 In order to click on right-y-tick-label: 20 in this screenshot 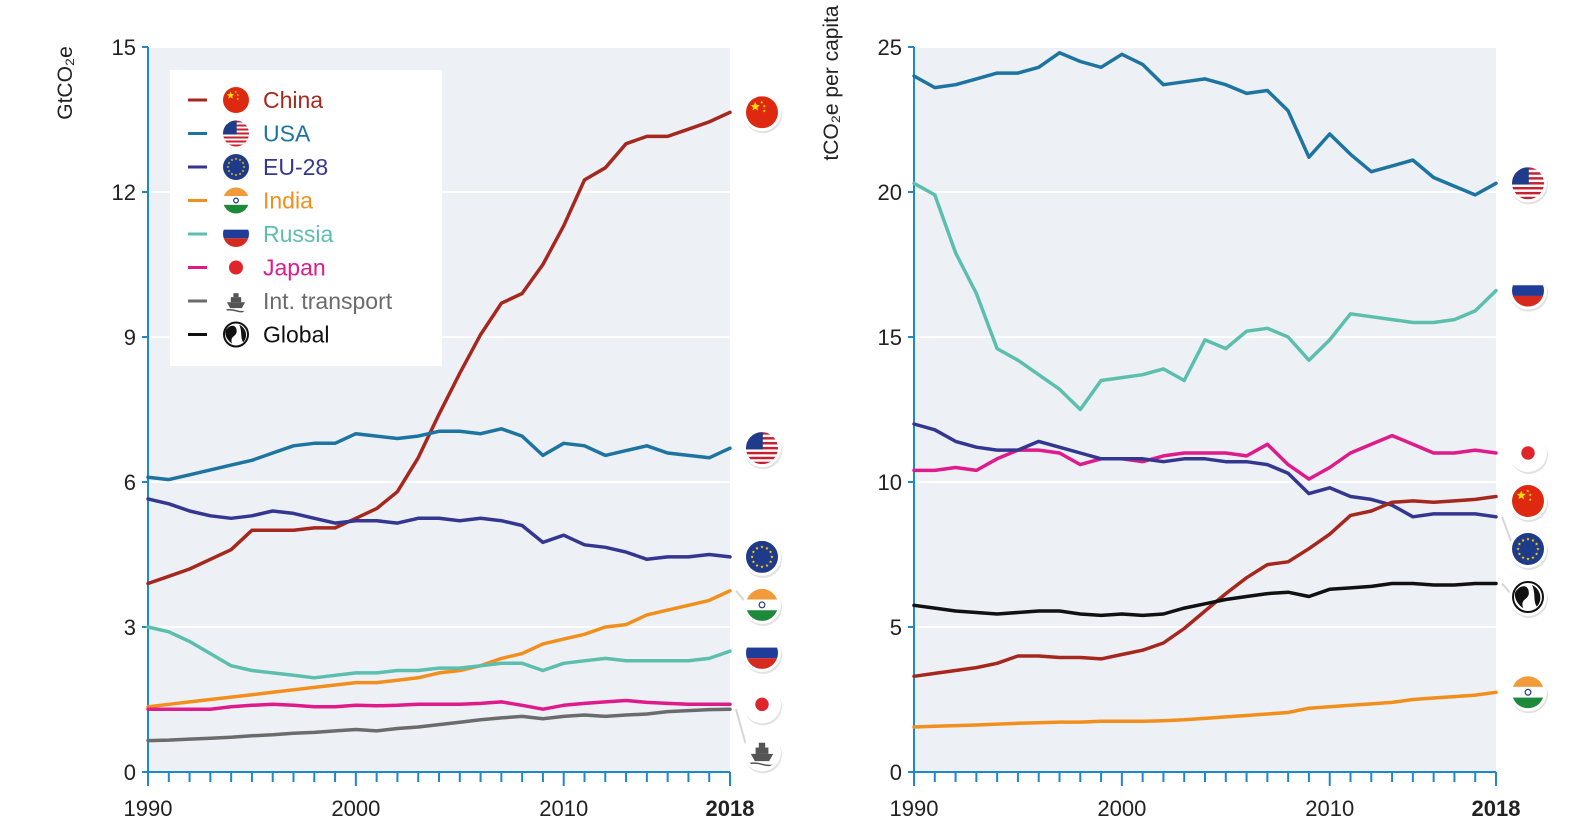, I will do `click(890, 192)`.